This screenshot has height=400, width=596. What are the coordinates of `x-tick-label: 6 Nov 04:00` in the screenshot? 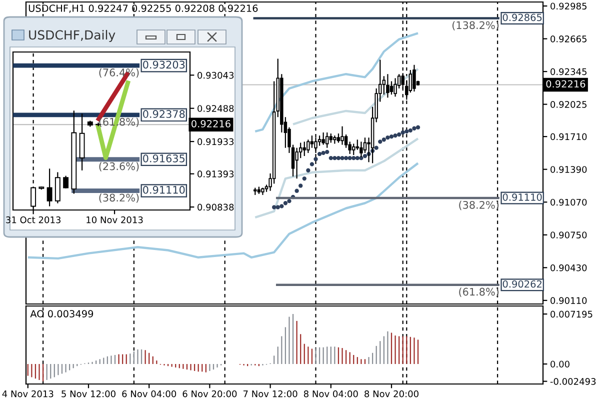 It's located at (149, 394).